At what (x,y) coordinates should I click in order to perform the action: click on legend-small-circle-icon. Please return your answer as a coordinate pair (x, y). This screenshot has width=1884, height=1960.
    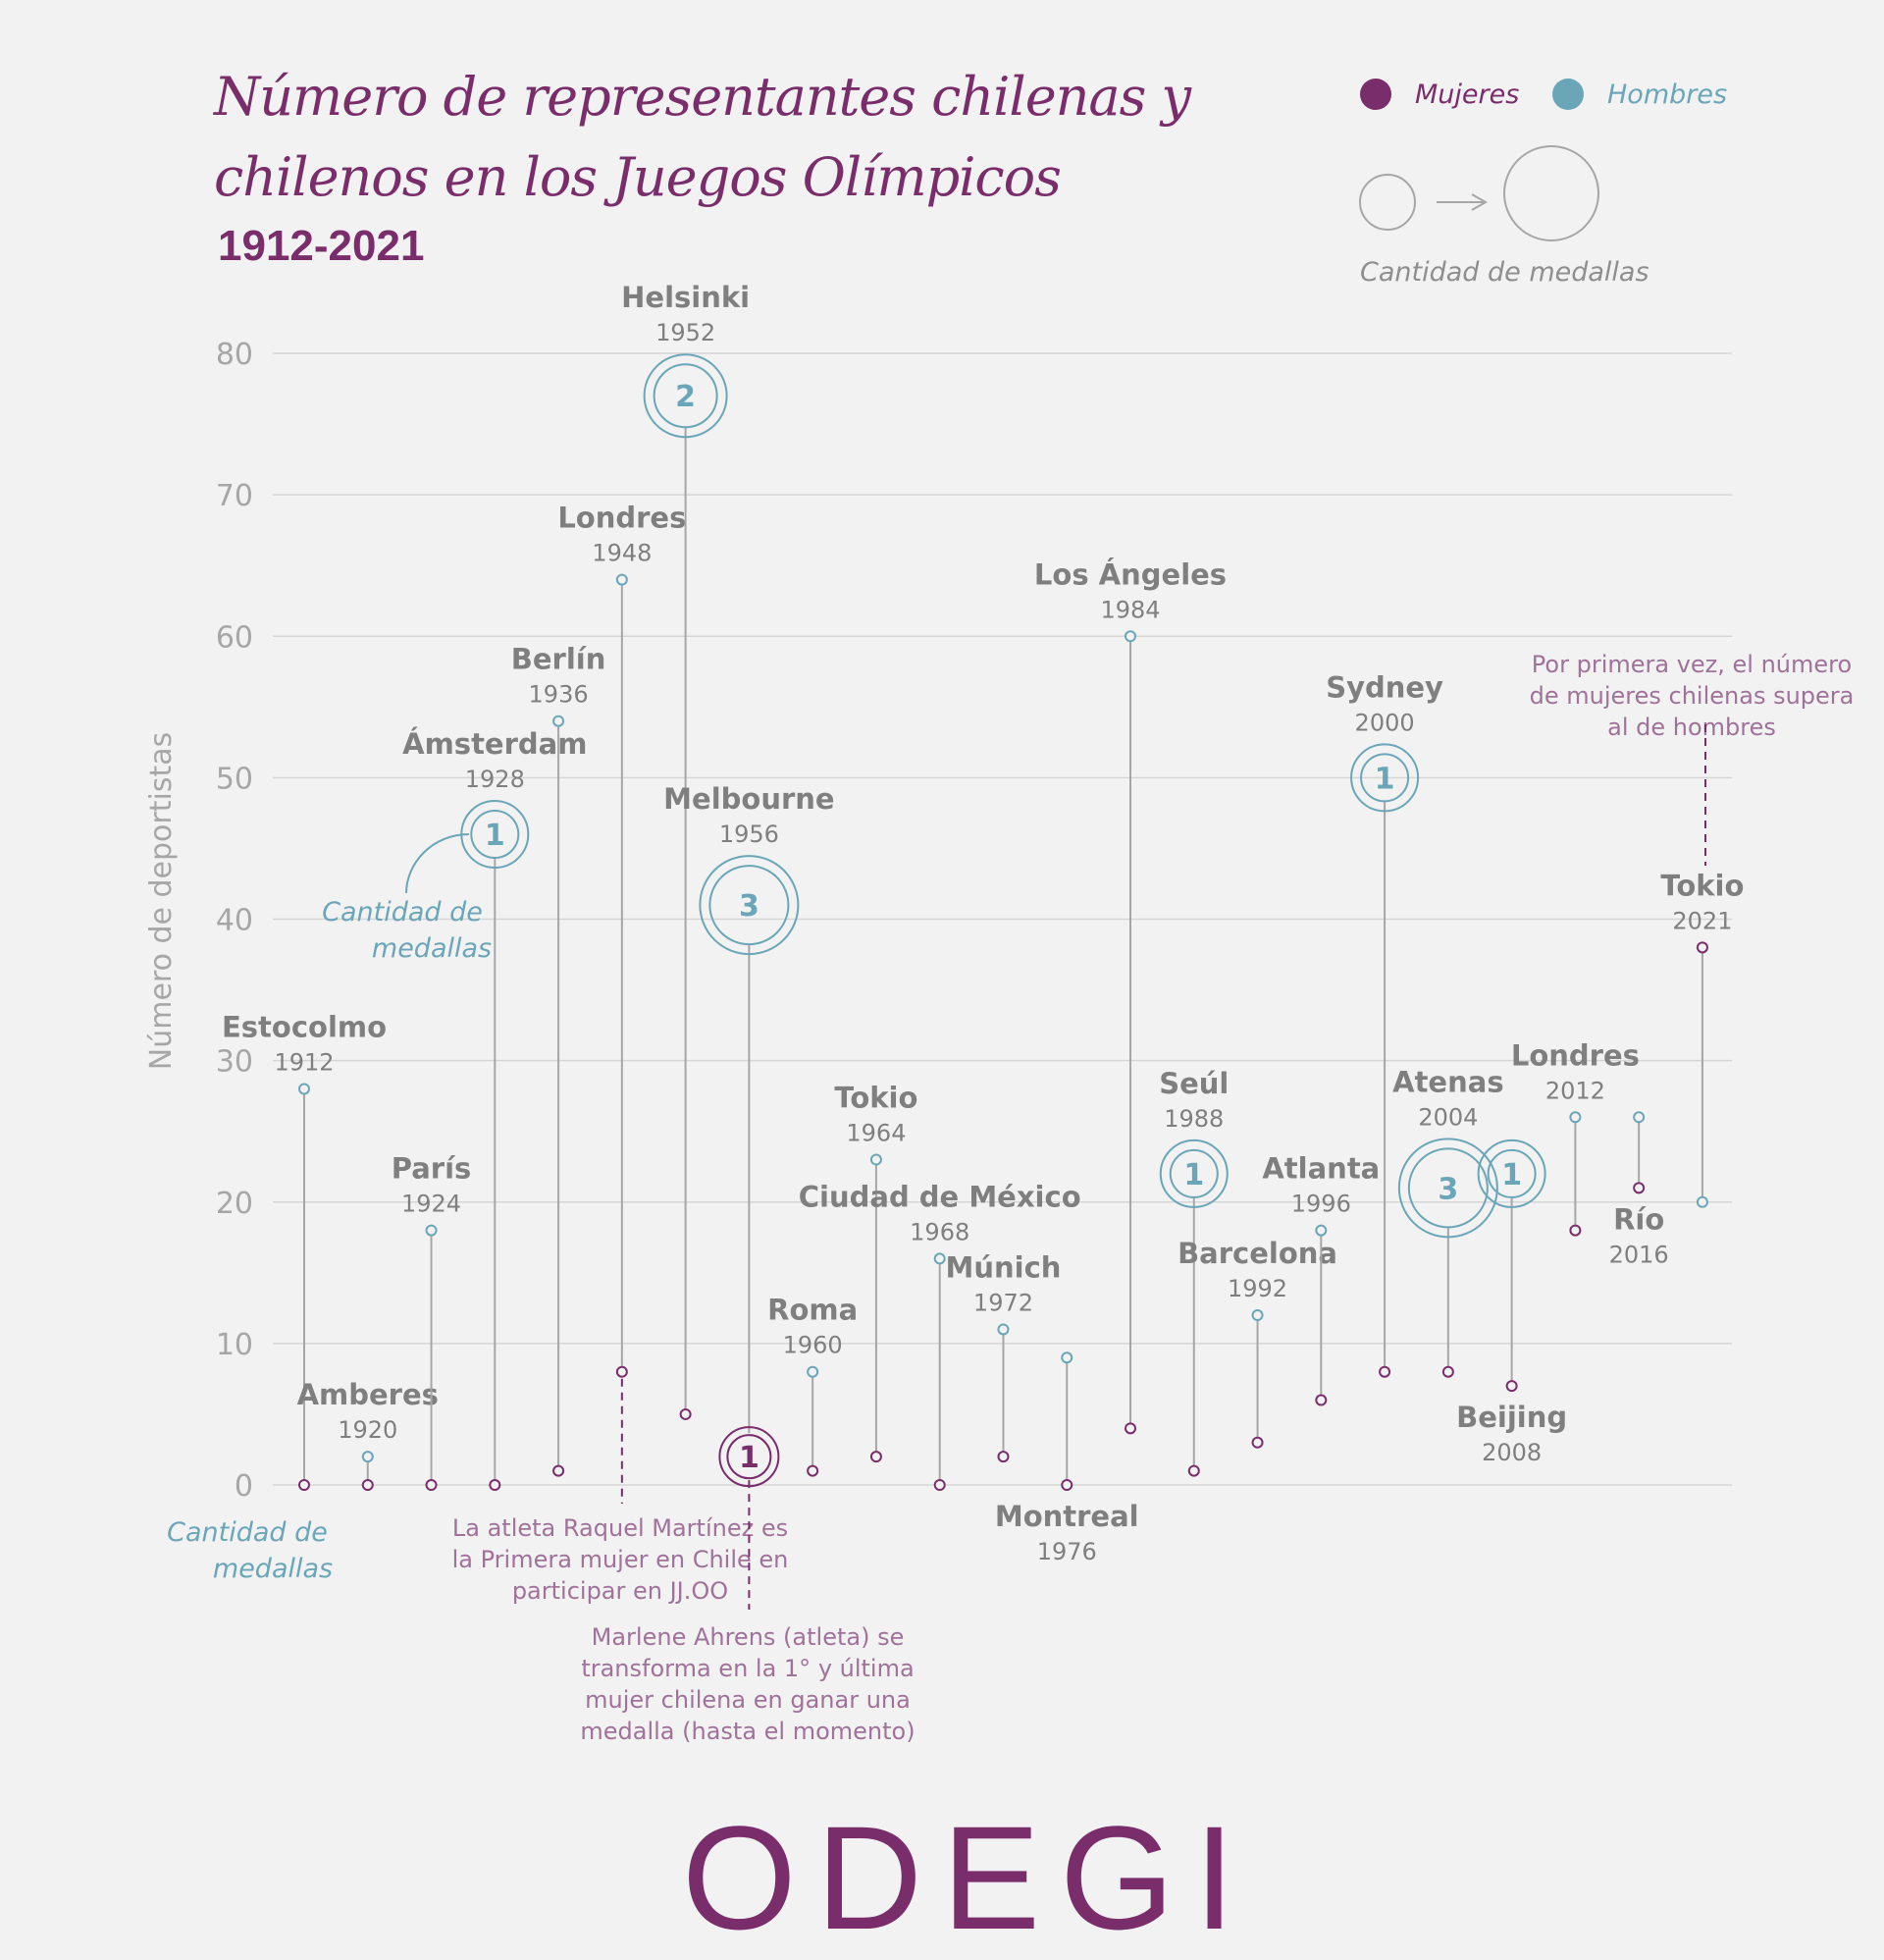
    Looking at the image, I should click on (1387, 203).